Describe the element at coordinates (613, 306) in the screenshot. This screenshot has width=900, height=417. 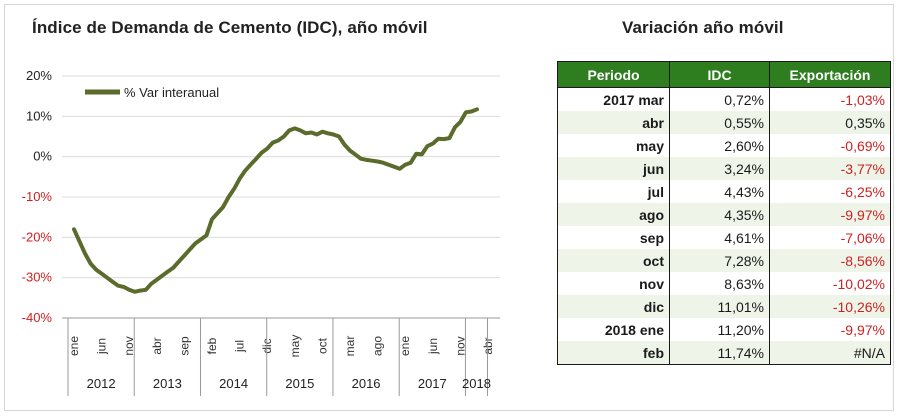
I see `period-cell: dic` at that location.